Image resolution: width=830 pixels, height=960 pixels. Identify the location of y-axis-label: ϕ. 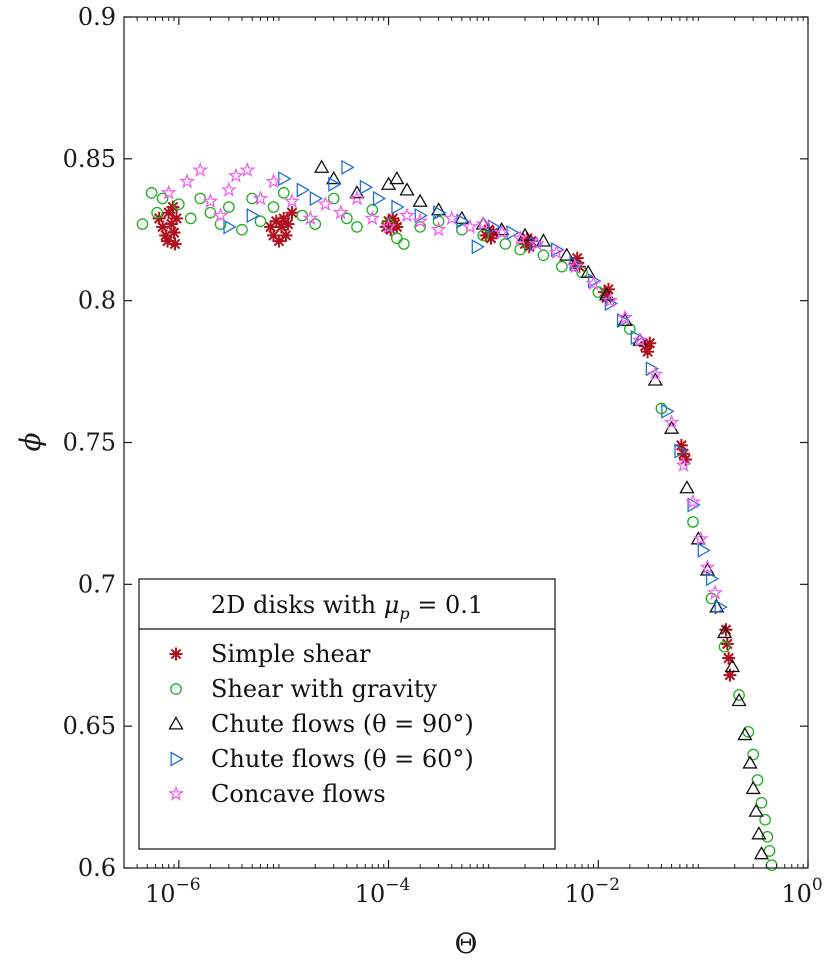
(30, 441).